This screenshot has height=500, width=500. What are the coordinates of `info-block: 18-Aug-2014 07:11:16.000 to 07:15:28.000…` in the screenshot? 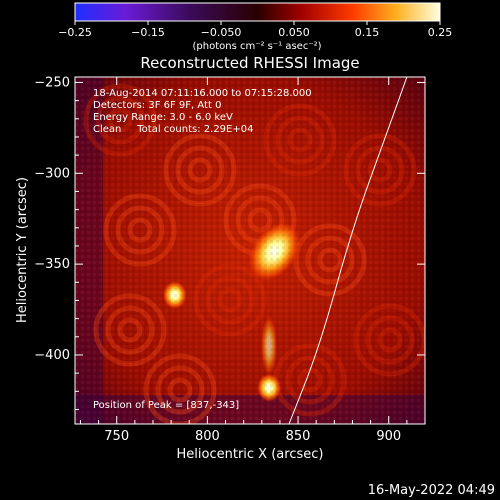 It's located at (202, 111).